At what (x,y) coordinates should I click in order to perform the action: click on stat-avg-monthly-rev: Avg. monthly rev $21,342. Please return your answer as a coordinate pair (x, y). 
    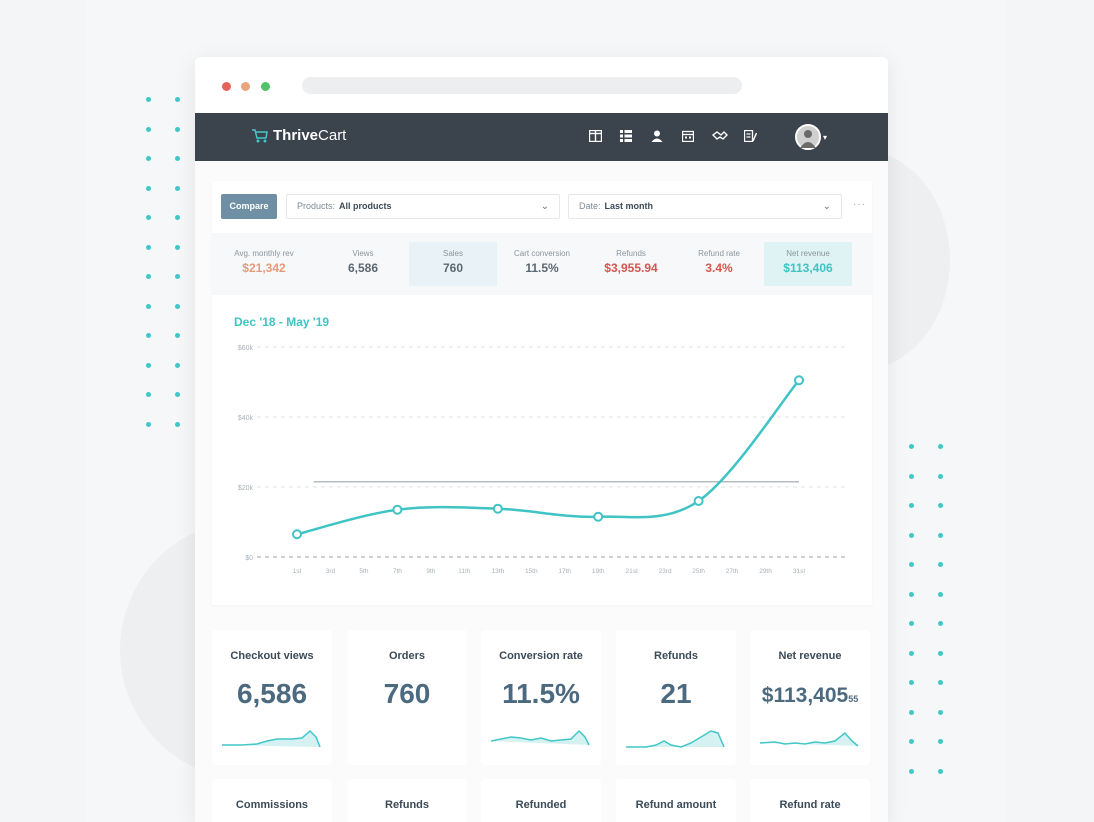
    Looking at the image, I should click on (264, 264).